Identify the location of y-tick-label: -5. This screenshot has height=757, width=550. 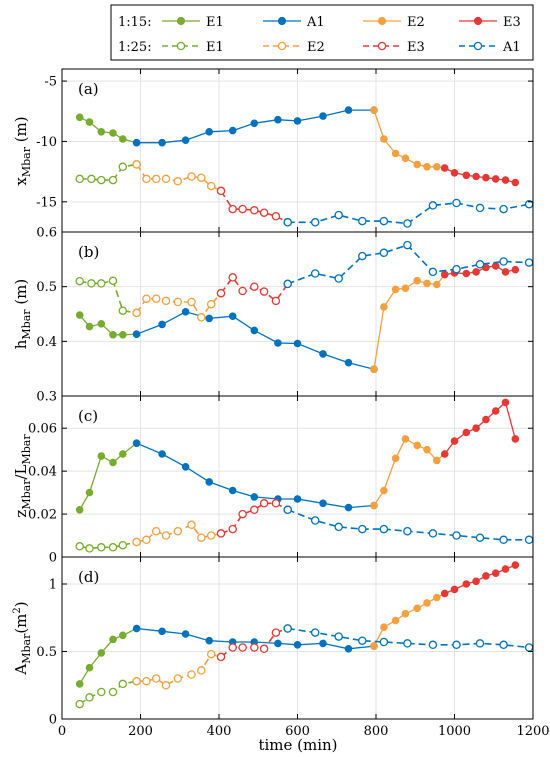
(50, 82).